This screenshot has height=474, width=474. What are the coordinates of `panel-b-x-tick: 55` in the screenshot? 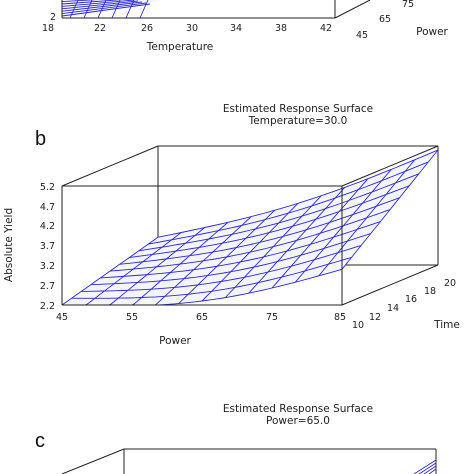 It's located at (132, 317).